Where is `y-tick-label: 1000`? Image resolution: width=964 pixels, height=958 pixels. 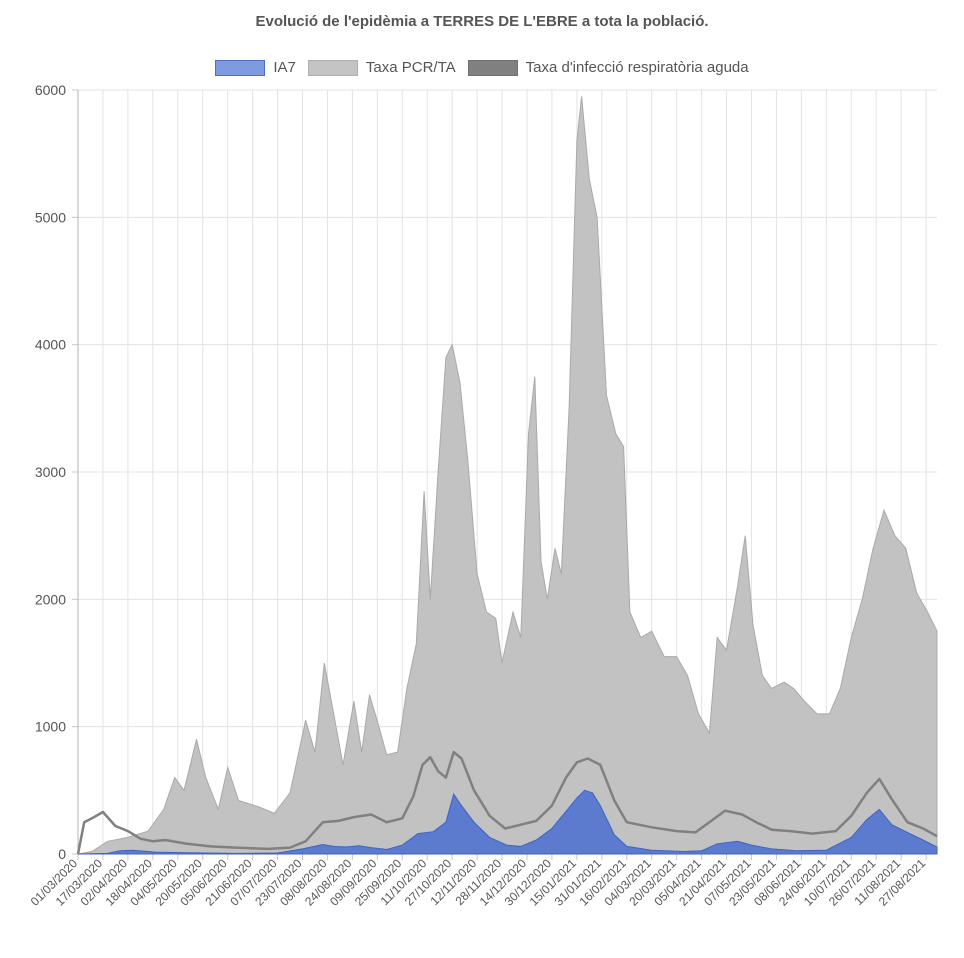 y-tick-label: 1000 is located at coordinates (50, 727).